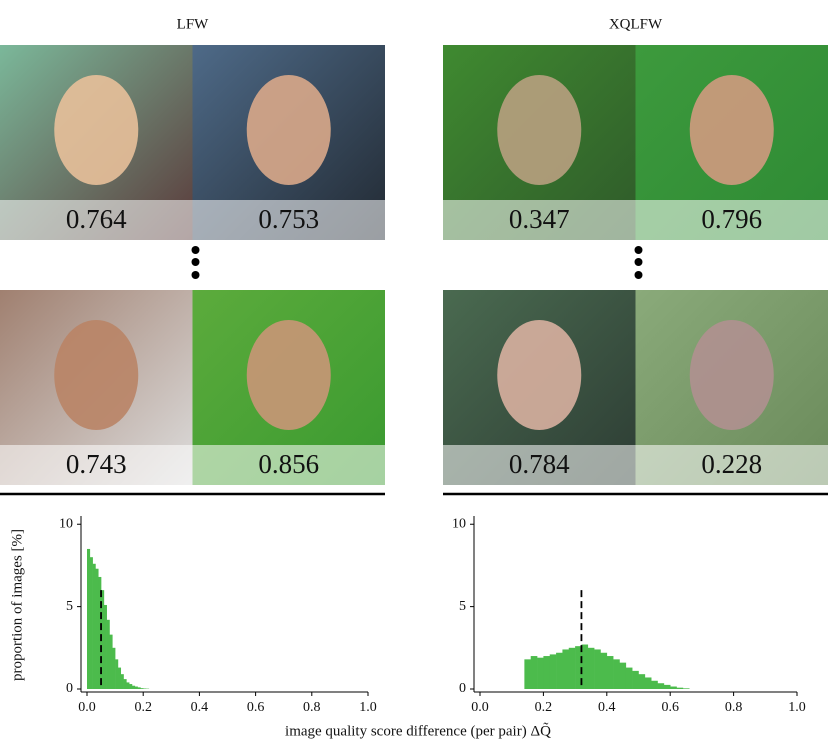 The width and height of the screenshot is (830, 756). I want to click on score: 0.784, so click(539, 464).